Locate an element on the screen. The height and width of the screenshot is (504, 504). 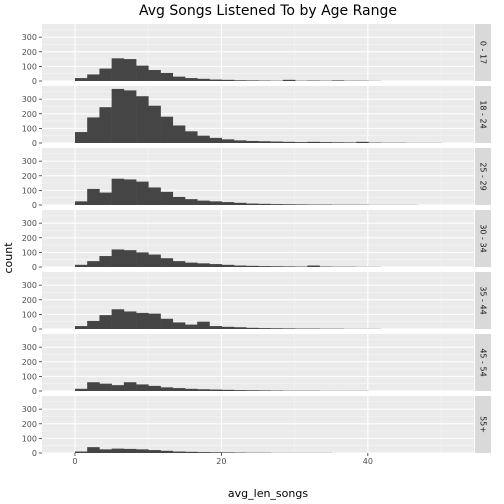
x-tick-label: 40 is located at coordinates (368, 461).